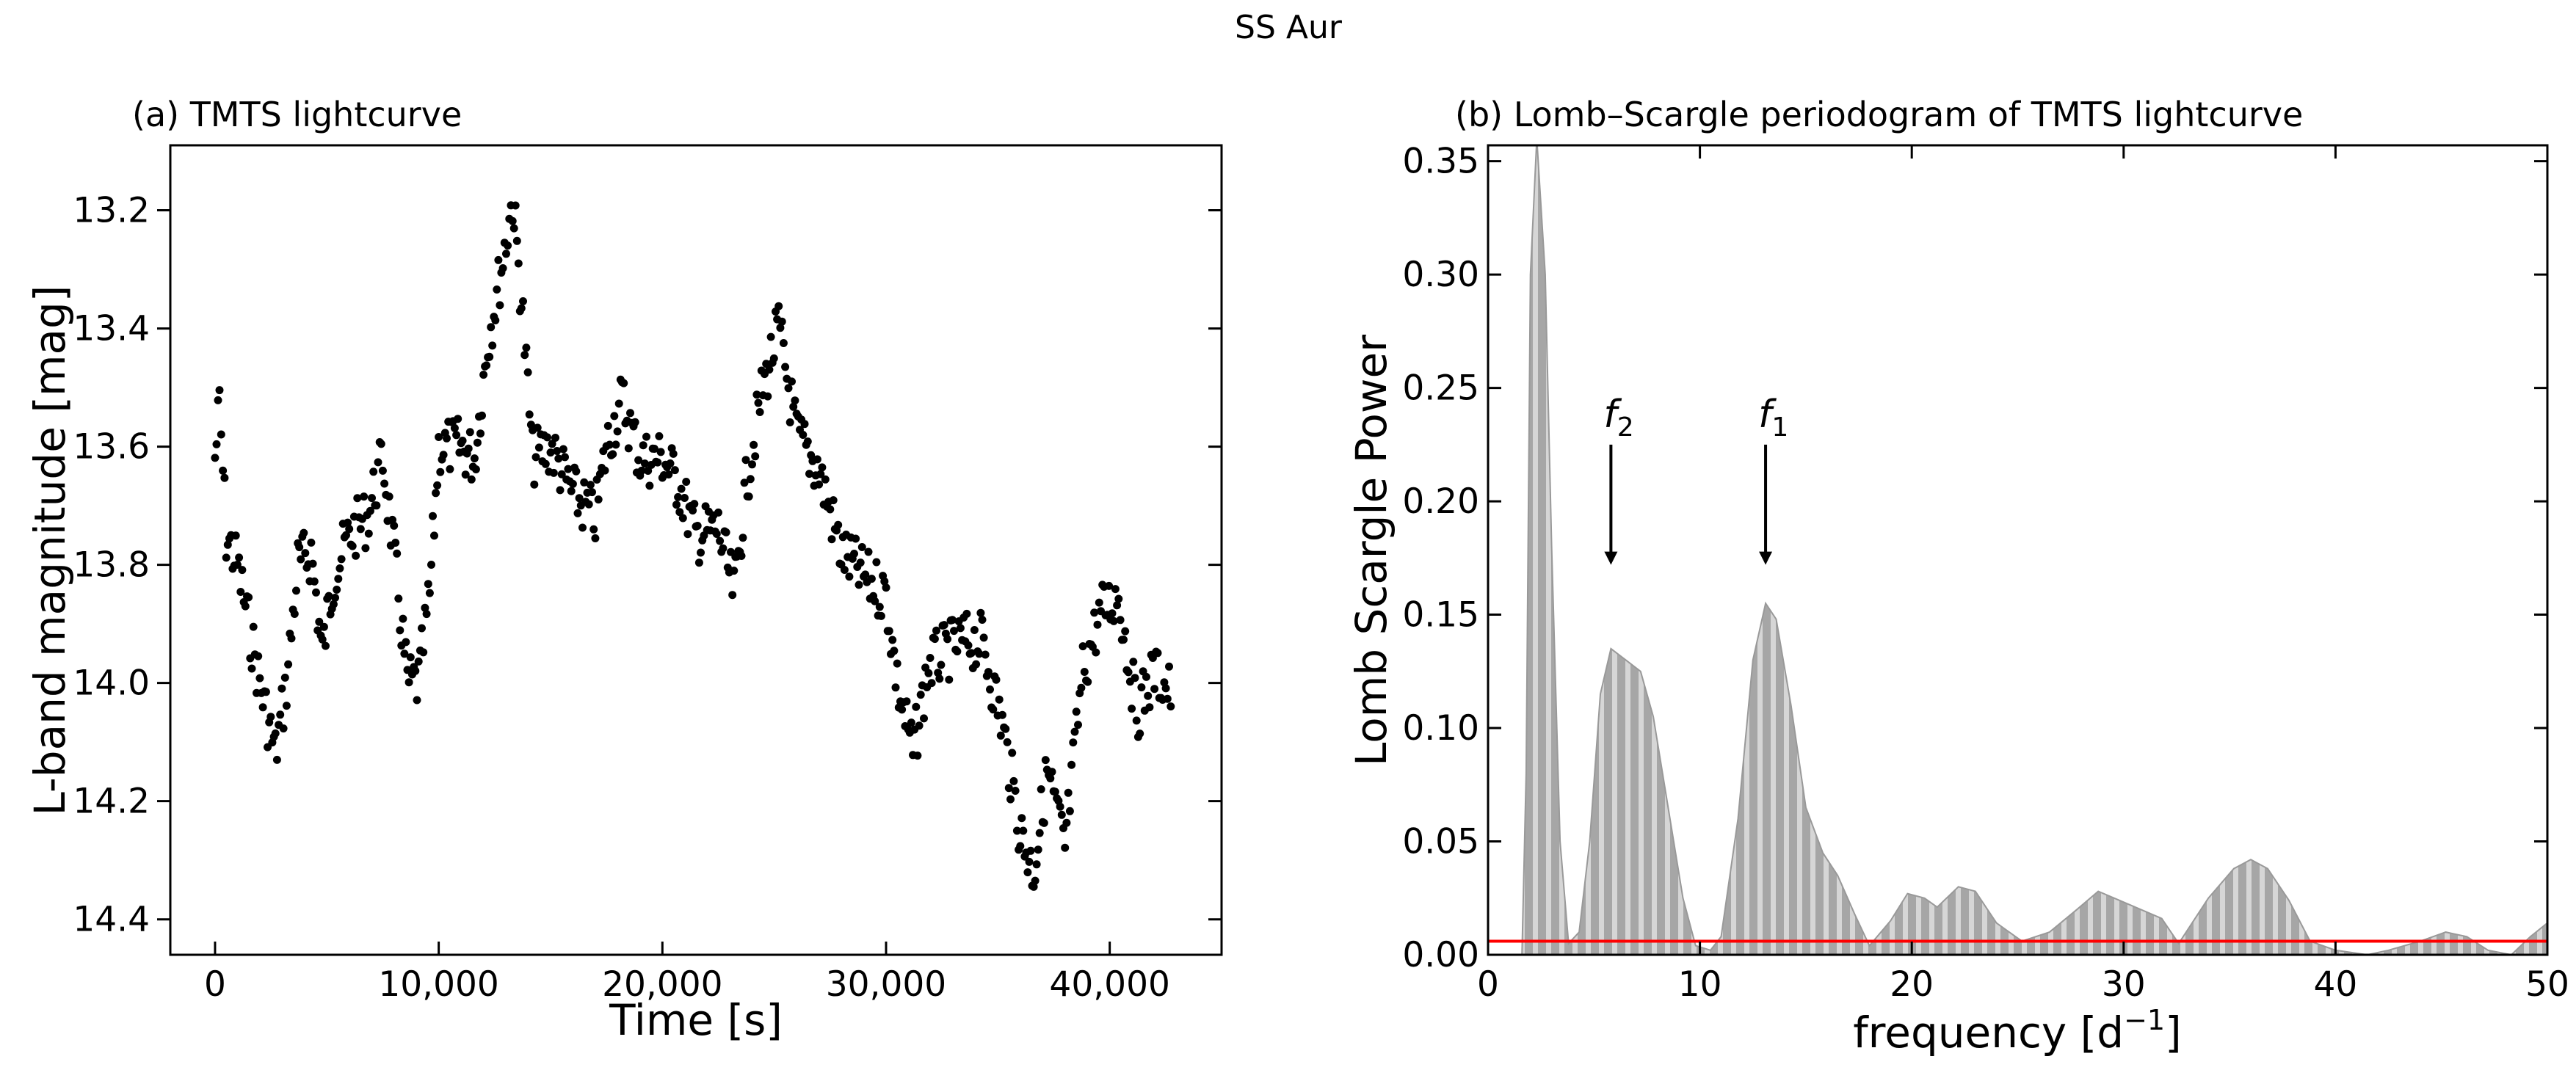 This screenshot has width=2576, height=1070. I want to click on peak-annotations: f2 f1, so click(1696, 479).